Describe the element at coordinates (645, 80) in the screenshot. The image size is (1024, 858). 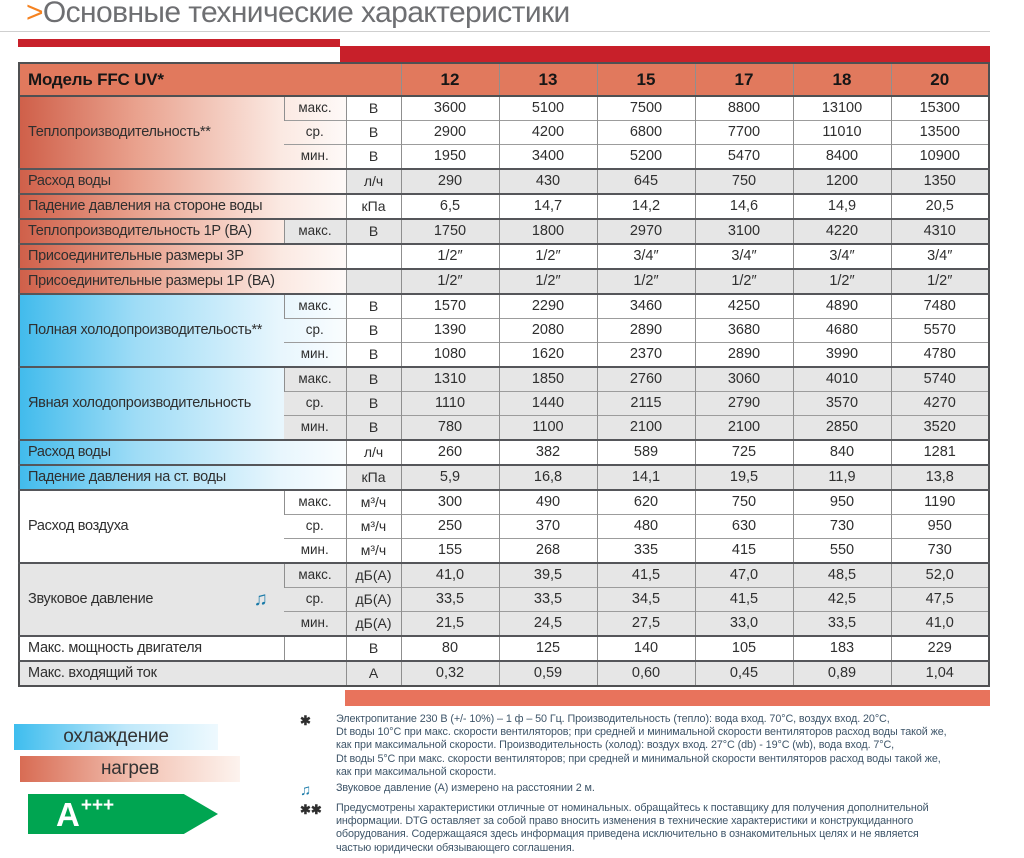
I see `column-header: 15` at that location.